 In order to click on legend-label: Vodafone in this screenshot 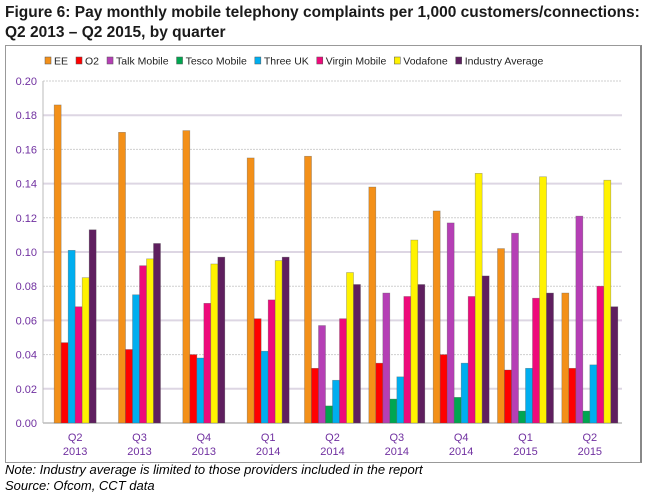, I will do `click(425, 62)`.